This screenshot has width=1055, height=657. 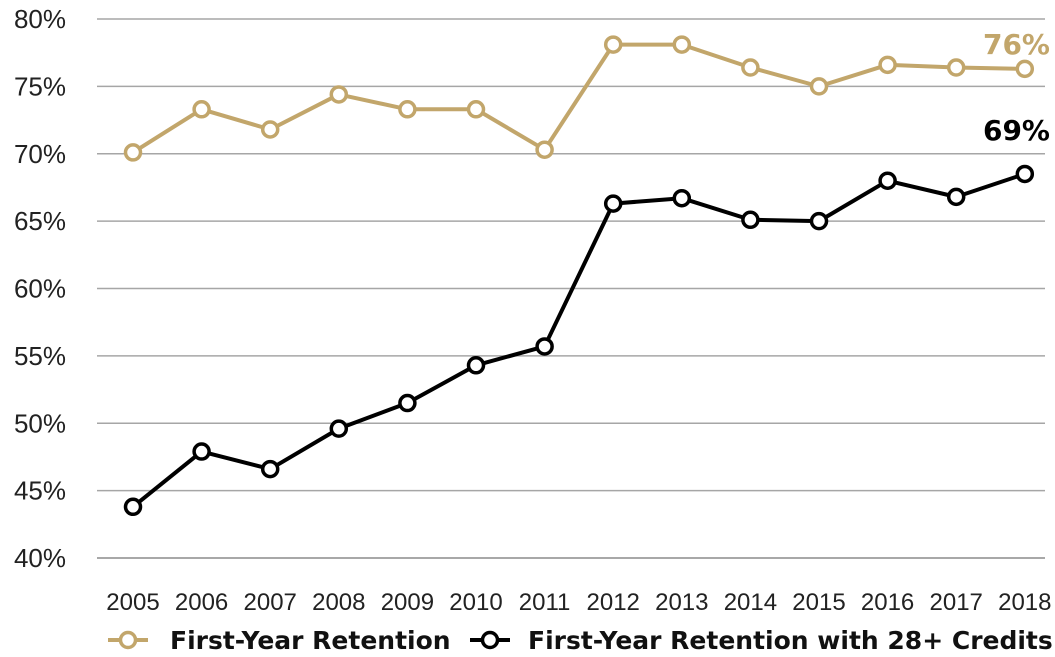 What do you see at coordinates (750, 602) in the screenshot?
I see `x-tick-label: 2014` at bounding box center [750, 602].